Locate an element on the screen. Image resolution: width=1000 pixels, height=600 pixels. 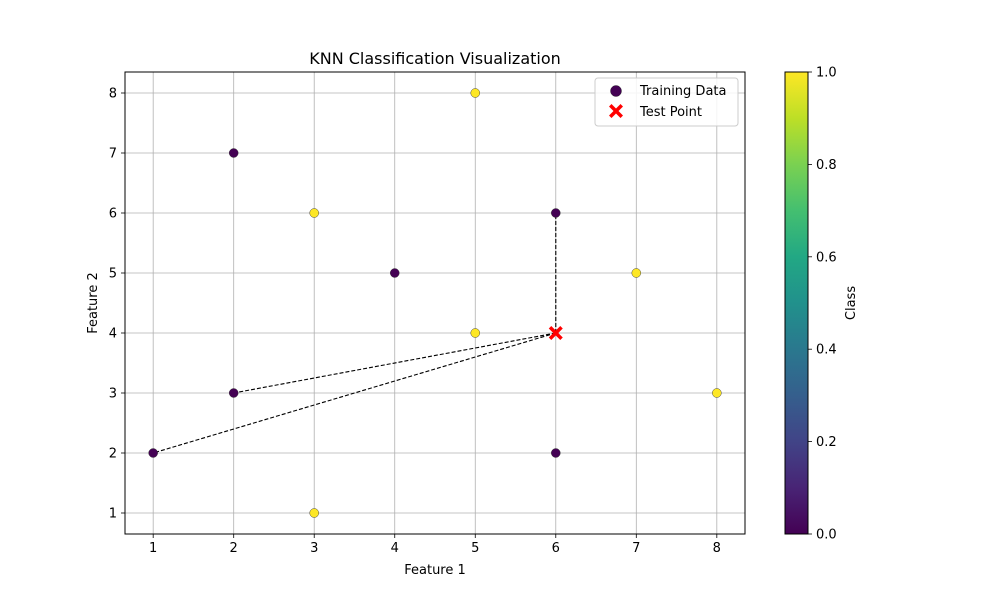
y-tick-label: 6 is located at coordinates (113, 214).